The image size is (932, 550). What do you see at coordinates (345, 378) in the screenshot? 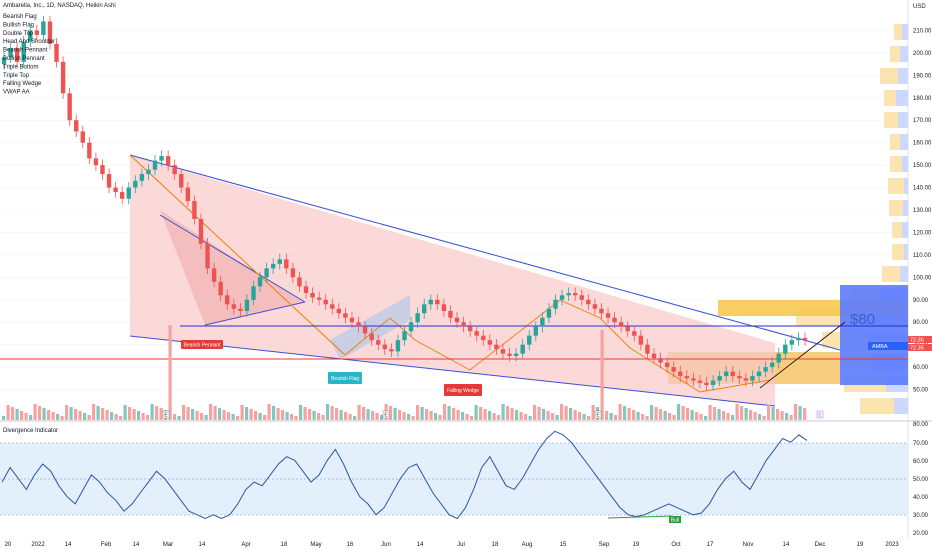
I see `bearish-flag-tag: Bearish Flag` at bounding box center [345, 378].